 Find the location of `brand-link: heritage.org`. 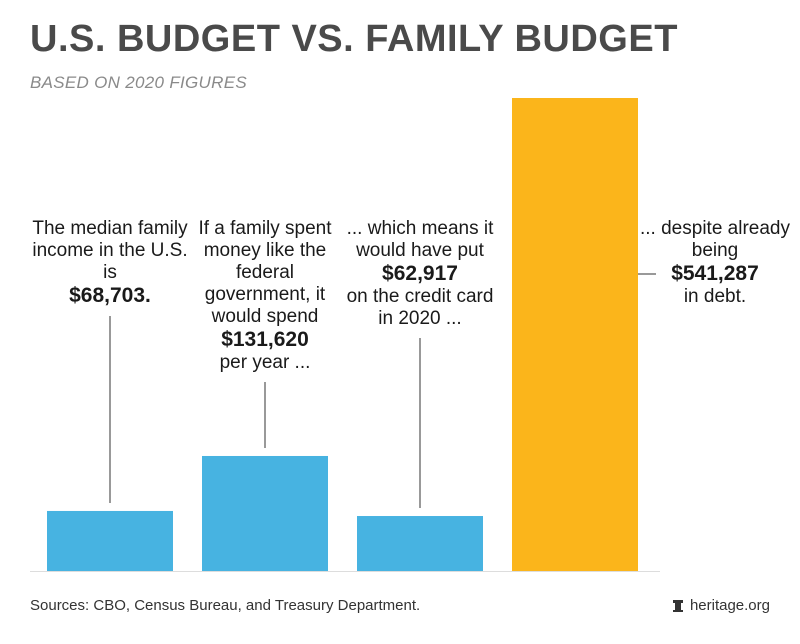

brand-link: heritage.org is located at coordinates (729, 605).